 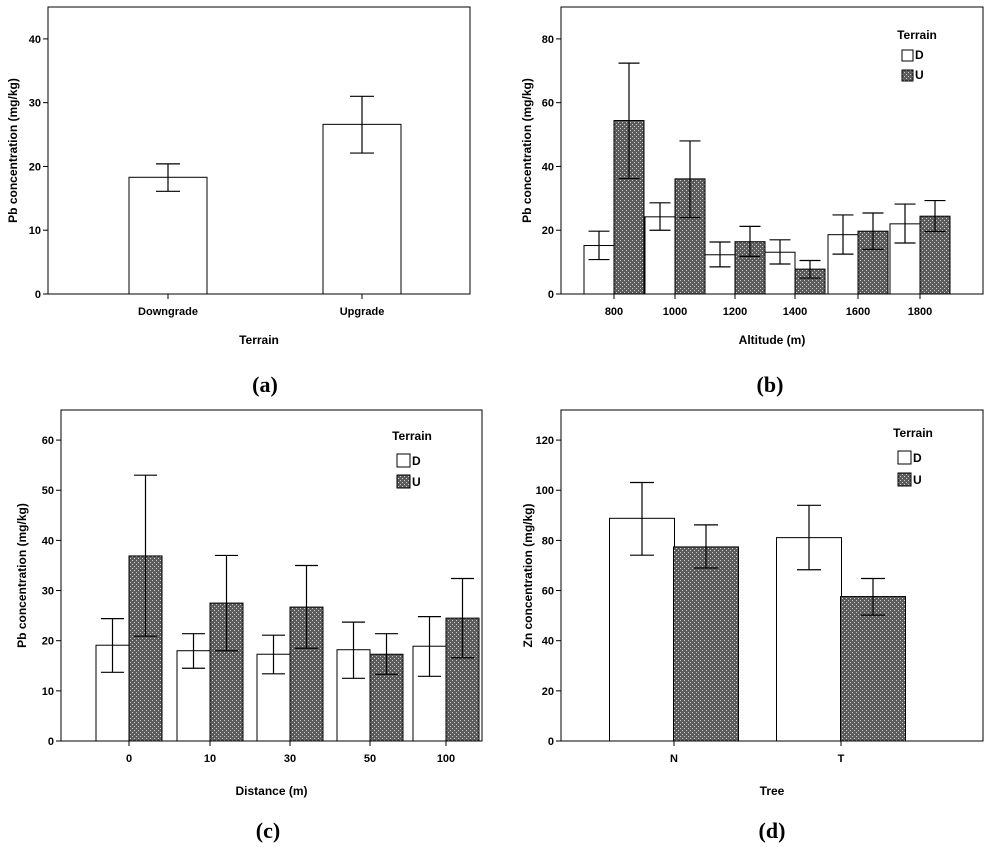 What do you see at coordinates (48, 491) in the screenshot?
I see `y-tick-label: 50` at bounding box center [48, 491].